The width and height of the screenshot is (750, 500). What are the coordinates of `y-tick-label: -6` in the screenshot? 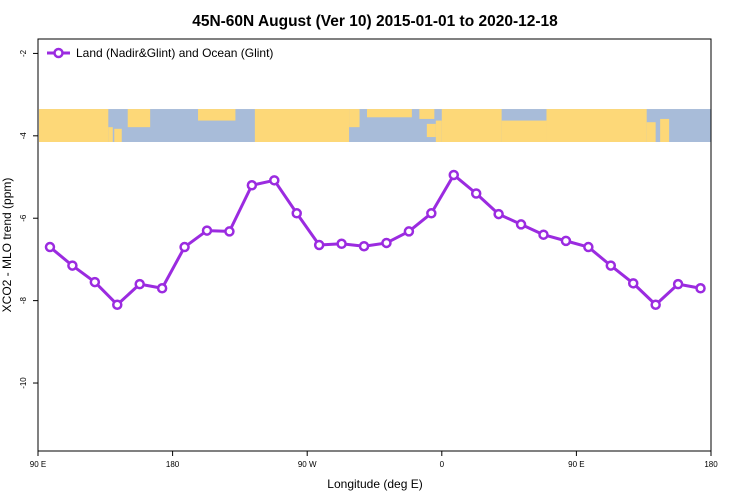 It's located at (23, 218).